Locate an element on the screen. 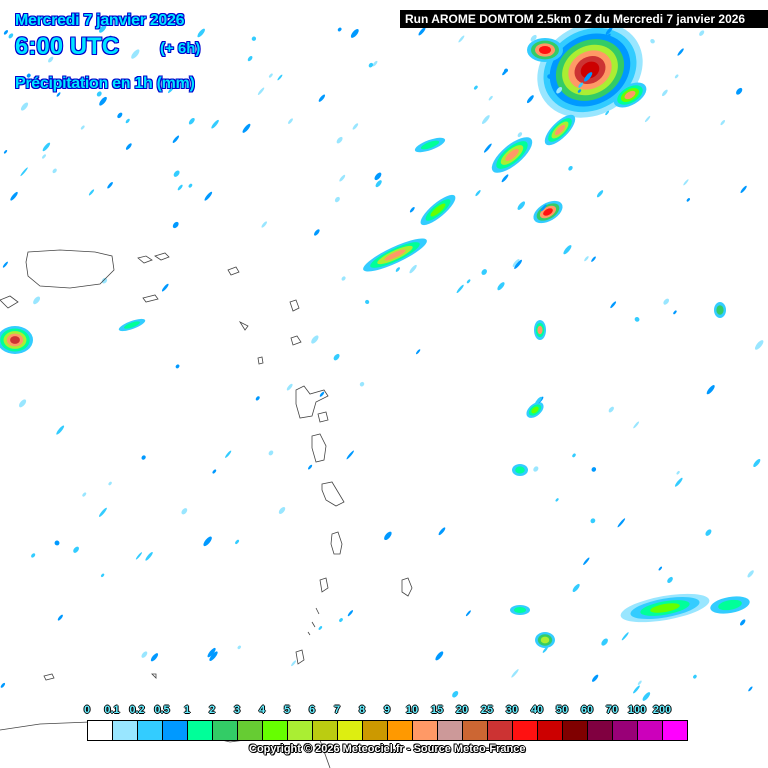 This screenshot has width=768, height=768. island-st-lucia is located at coordinates (336, 543).